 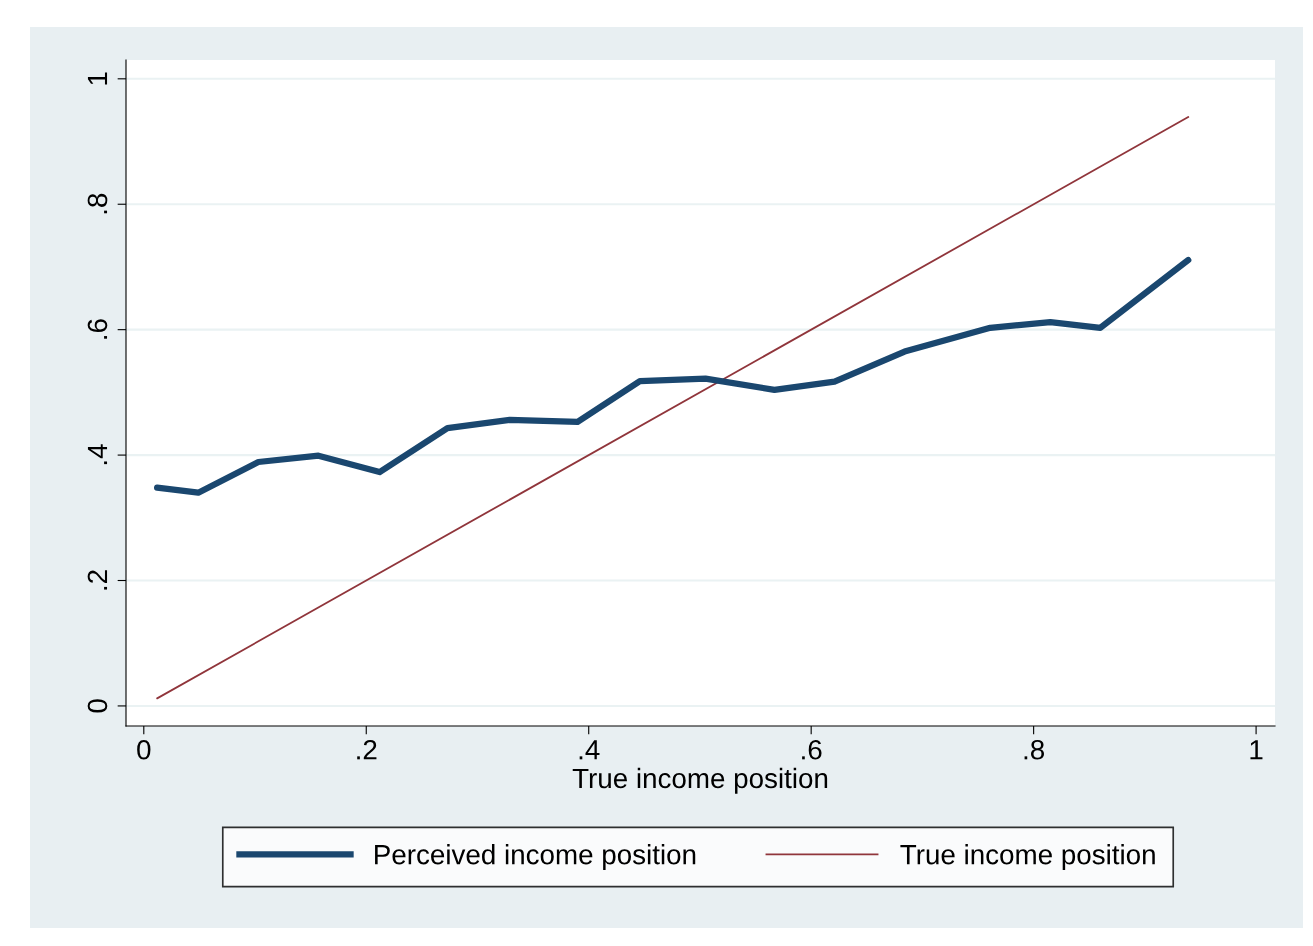 I want to click on y-tick-label: .6, so click(x=97, y=329).